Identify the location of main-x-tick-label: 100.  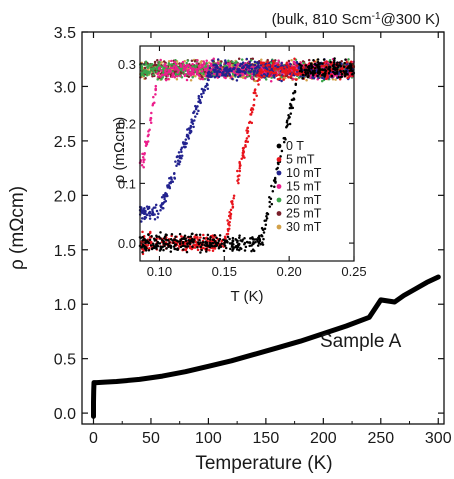
(208, 438).